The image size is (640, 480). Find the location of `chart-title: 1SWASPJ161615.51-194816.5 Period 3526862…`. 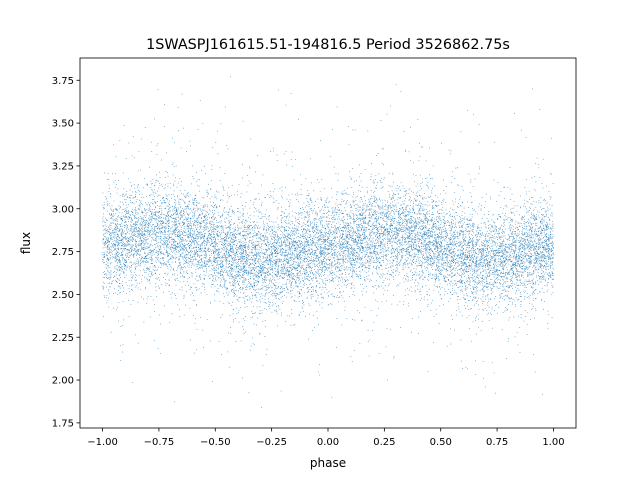

chart-title: 1SWASPJ161615.51-194816.5 Period 3526862… is located at coordinates (328, 45).